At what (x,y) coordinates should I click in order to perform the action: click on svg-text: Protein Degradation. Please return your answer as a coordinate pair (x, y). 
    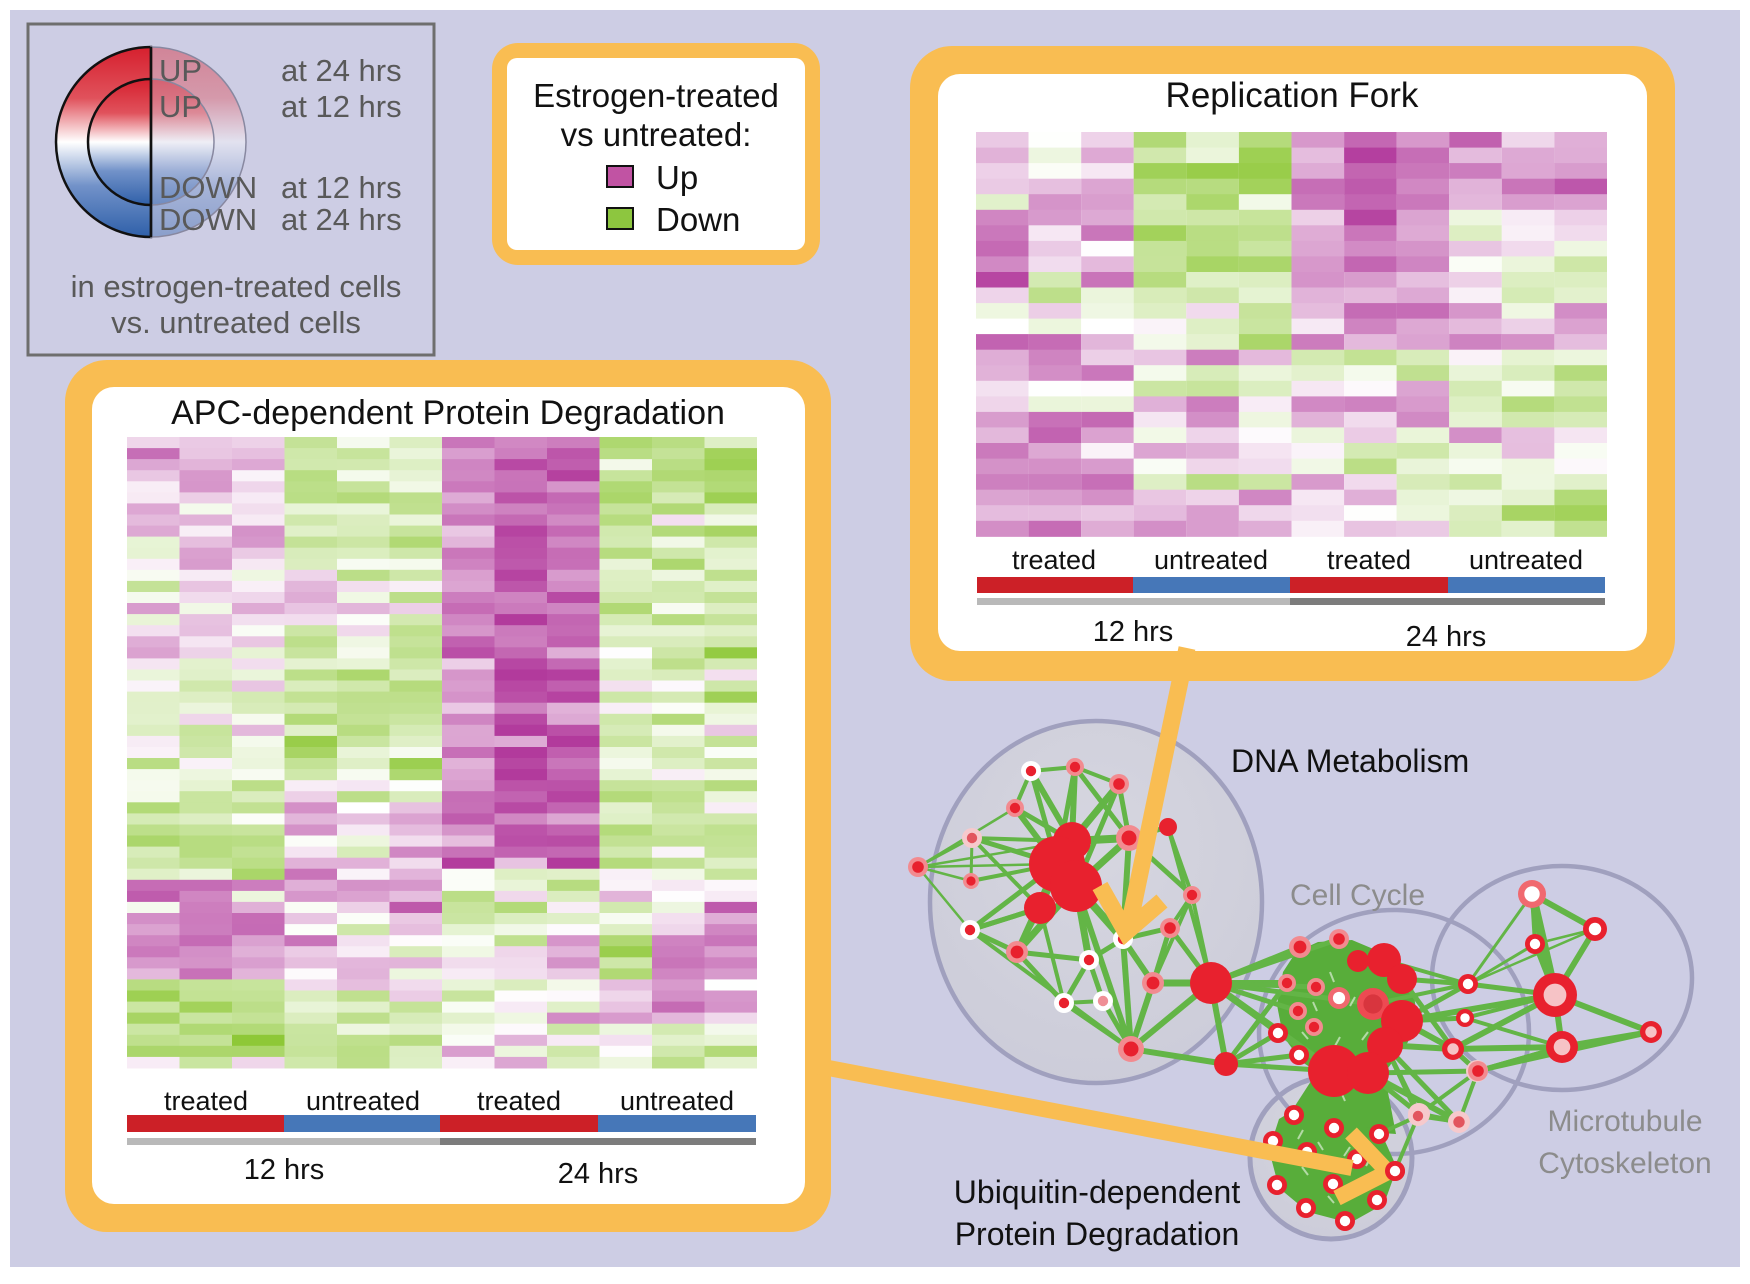
    Looking at the image, I should click on (1097, 1234).